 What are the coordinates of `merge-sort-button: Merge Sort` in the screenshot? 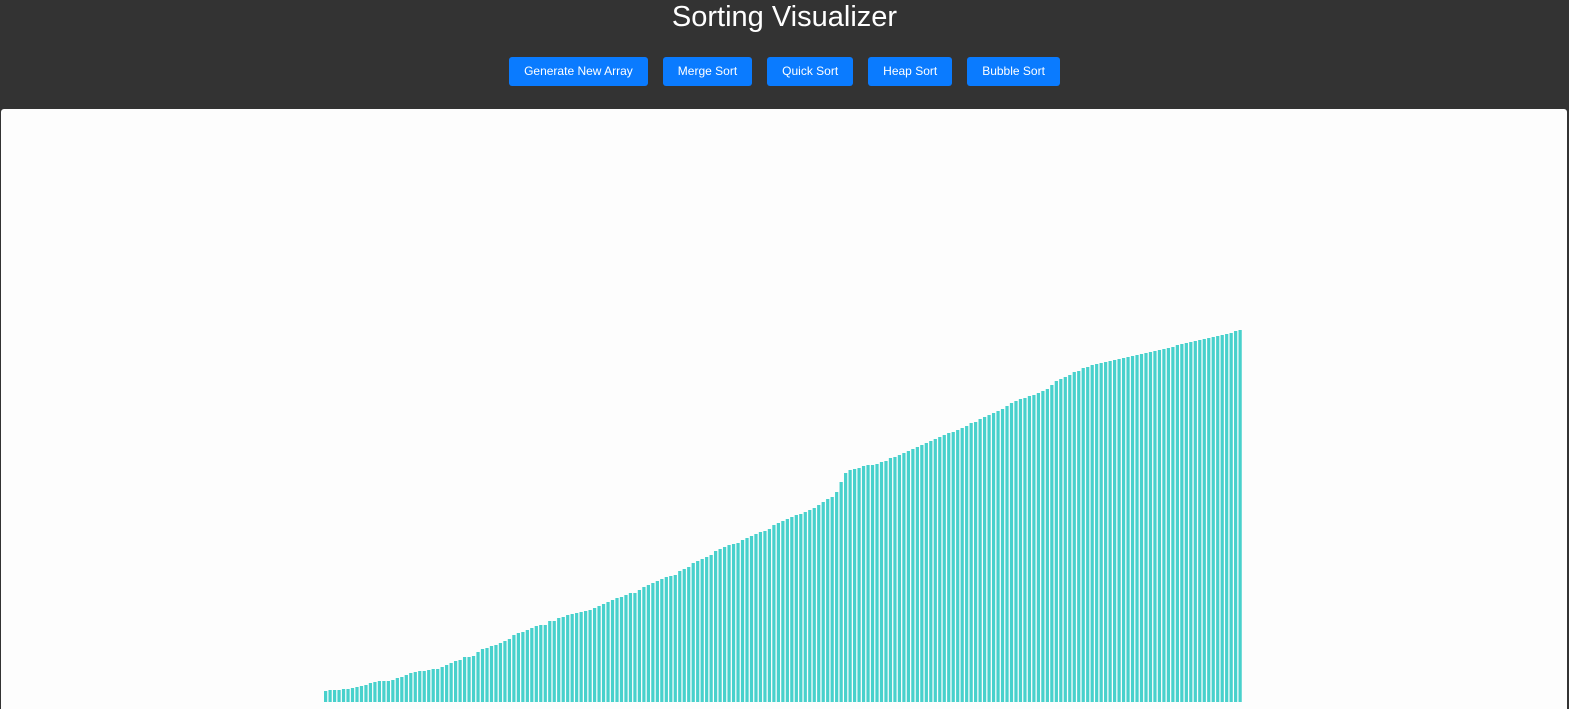 It's located at (707, 71).